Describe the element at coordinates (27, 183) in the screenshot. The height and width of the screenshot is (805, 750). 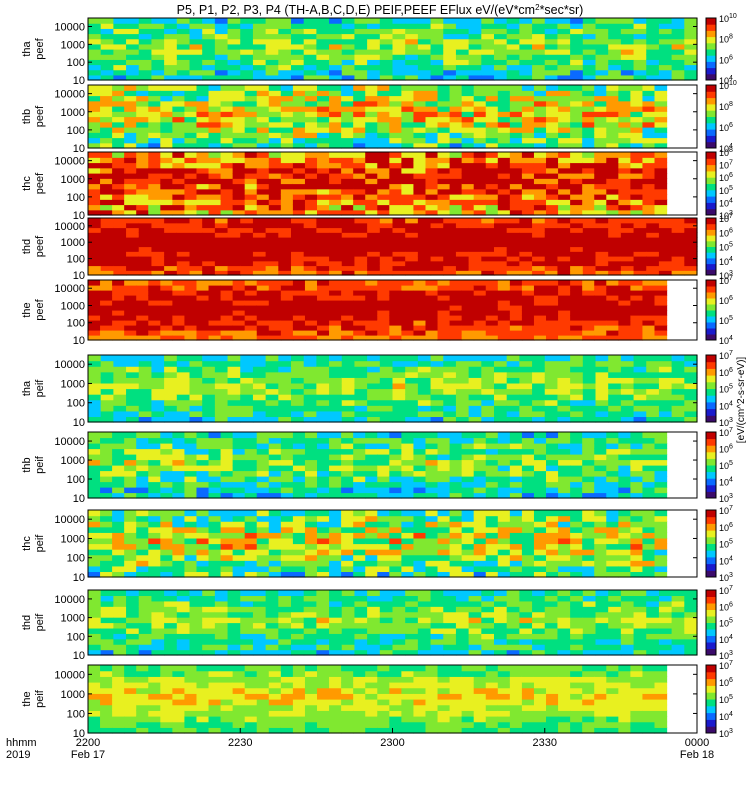
I see `panel-probe-label: thc` at that location.